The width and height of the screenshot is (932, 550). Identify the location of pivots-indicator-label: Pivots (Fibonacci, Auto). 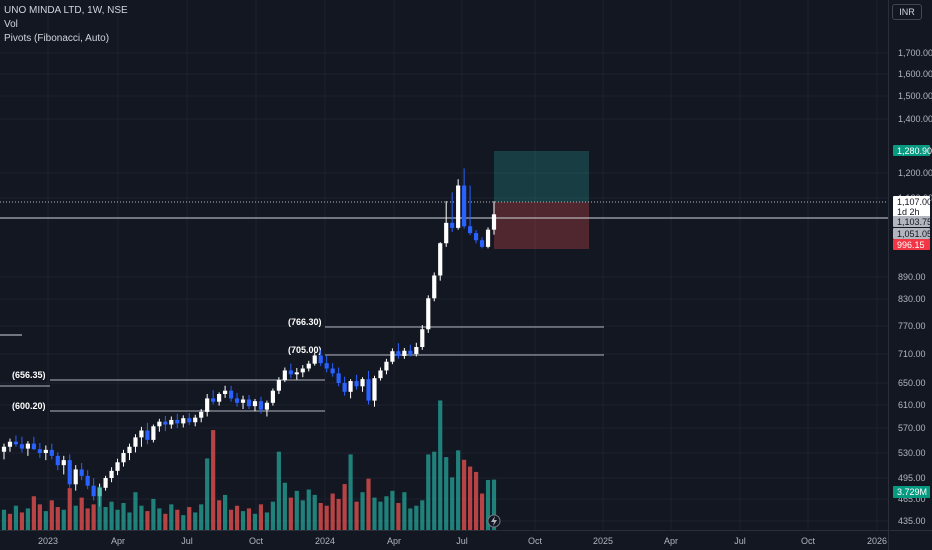
(57, 38).